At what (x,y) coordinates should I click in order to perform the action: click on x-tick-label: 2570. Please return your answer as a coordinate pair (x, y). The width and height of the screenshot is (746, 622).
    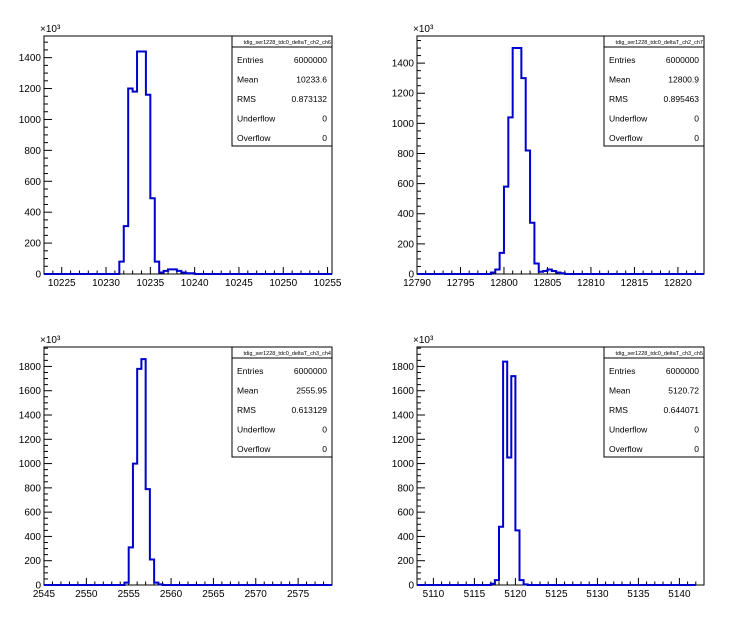
    Looking at the image, I should click on (256, 594).